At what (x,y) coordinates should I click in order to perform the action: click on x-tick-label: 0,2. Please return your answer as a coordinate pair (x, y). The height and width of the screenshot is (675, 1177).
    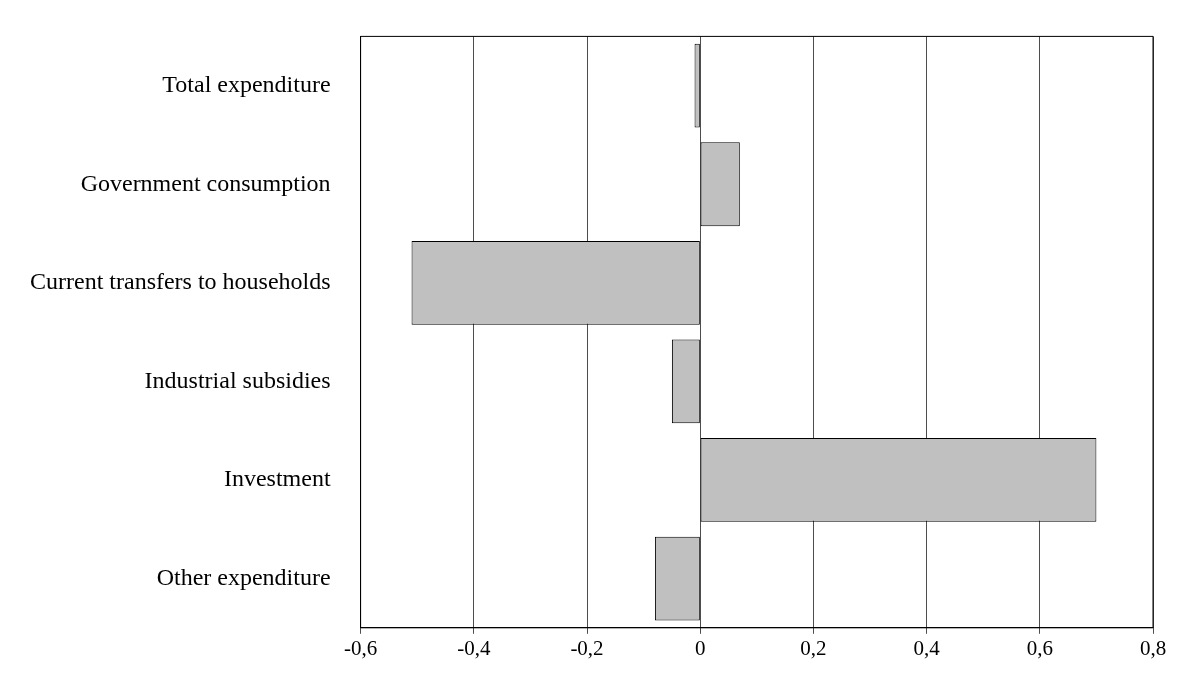
    Looking at the image, I should click on (813, 647).